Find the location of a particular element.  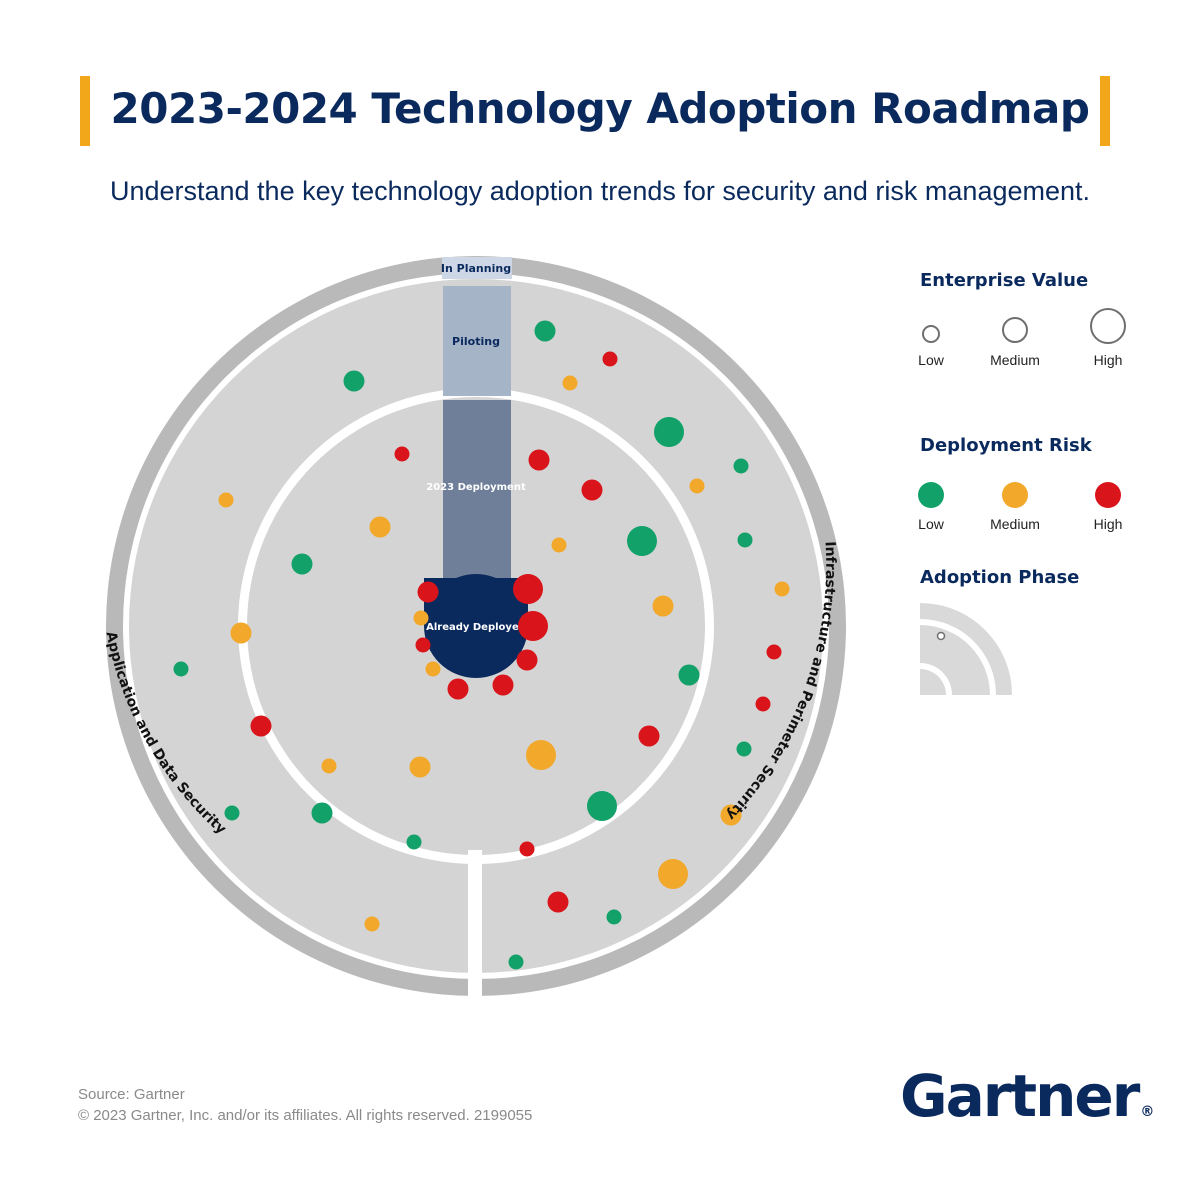

title-accent-bar-right is located at coordinates (1105, 111).